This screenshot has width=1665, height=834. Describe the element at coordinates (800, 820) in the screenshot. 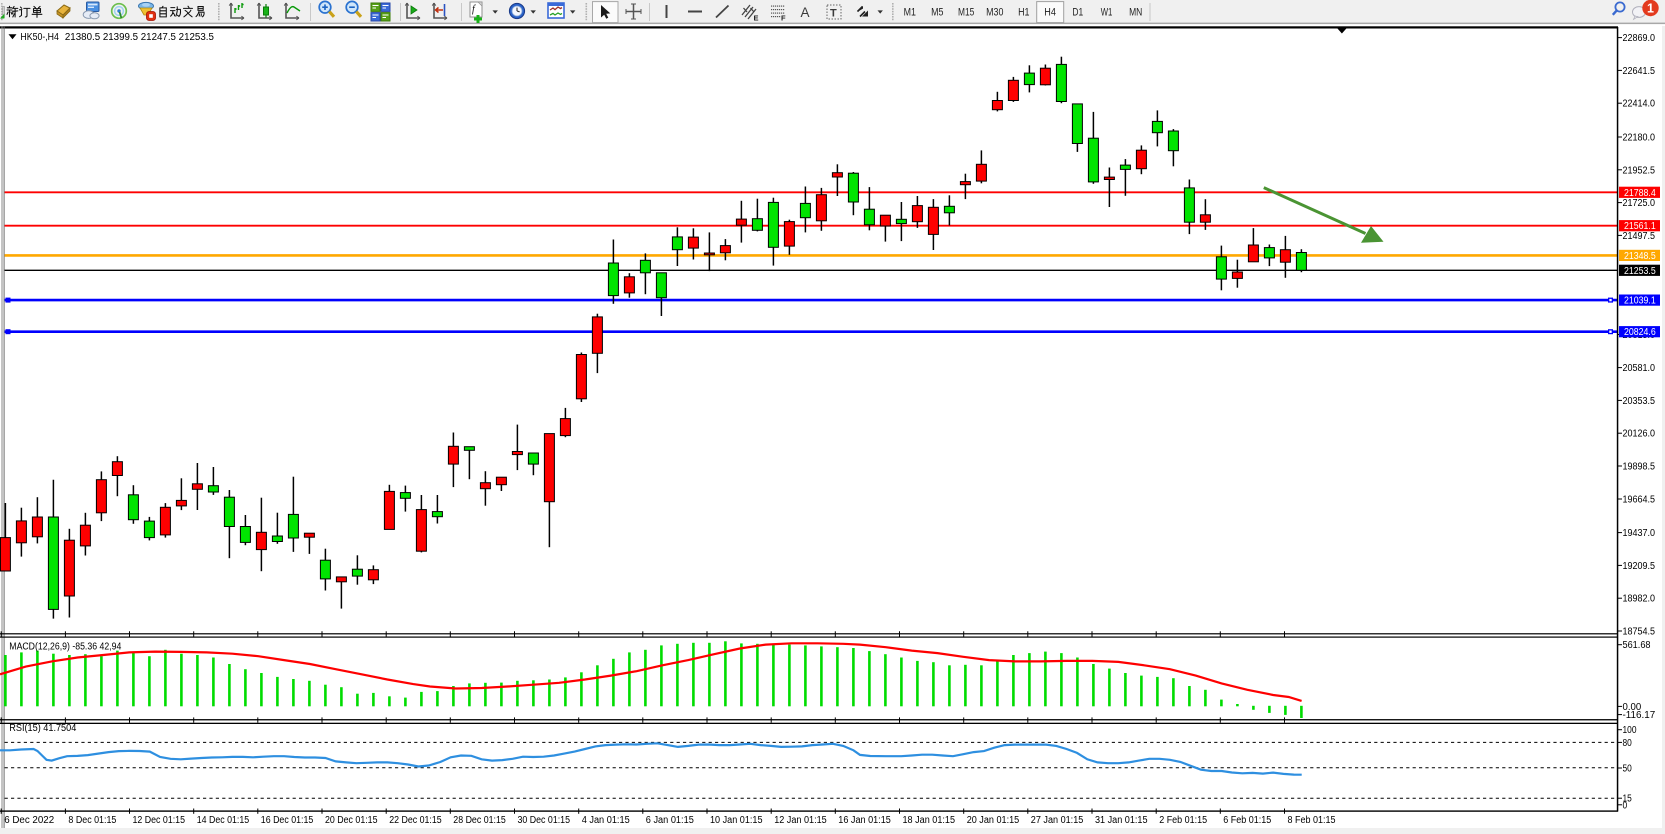

I see `svg-text: 12 Jan 01:15` at that location.